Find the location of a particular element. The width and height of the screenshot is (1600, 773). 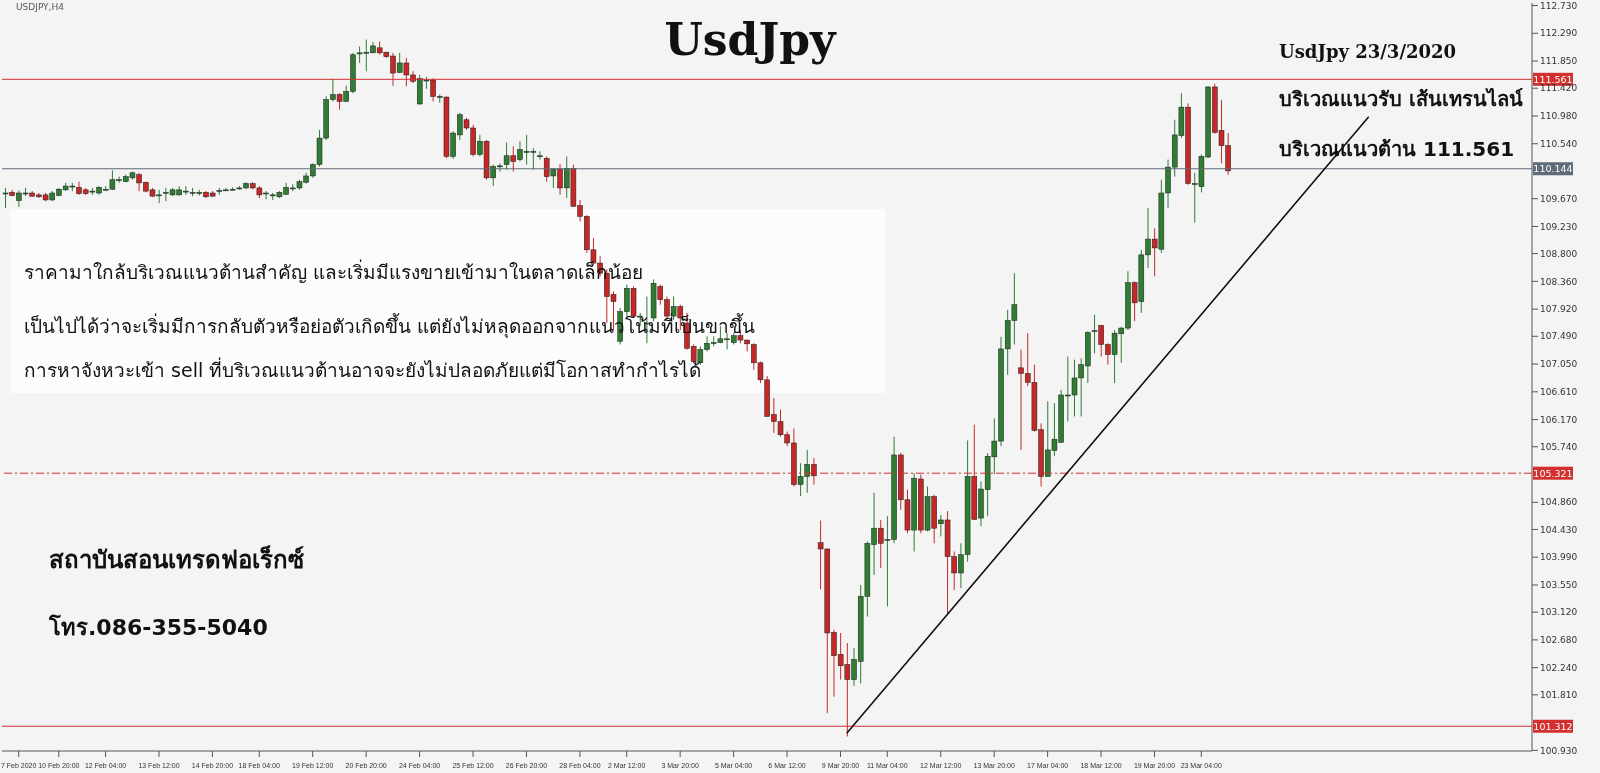

y-tick-label: 108.800 is located at coordinates (1559, 253).